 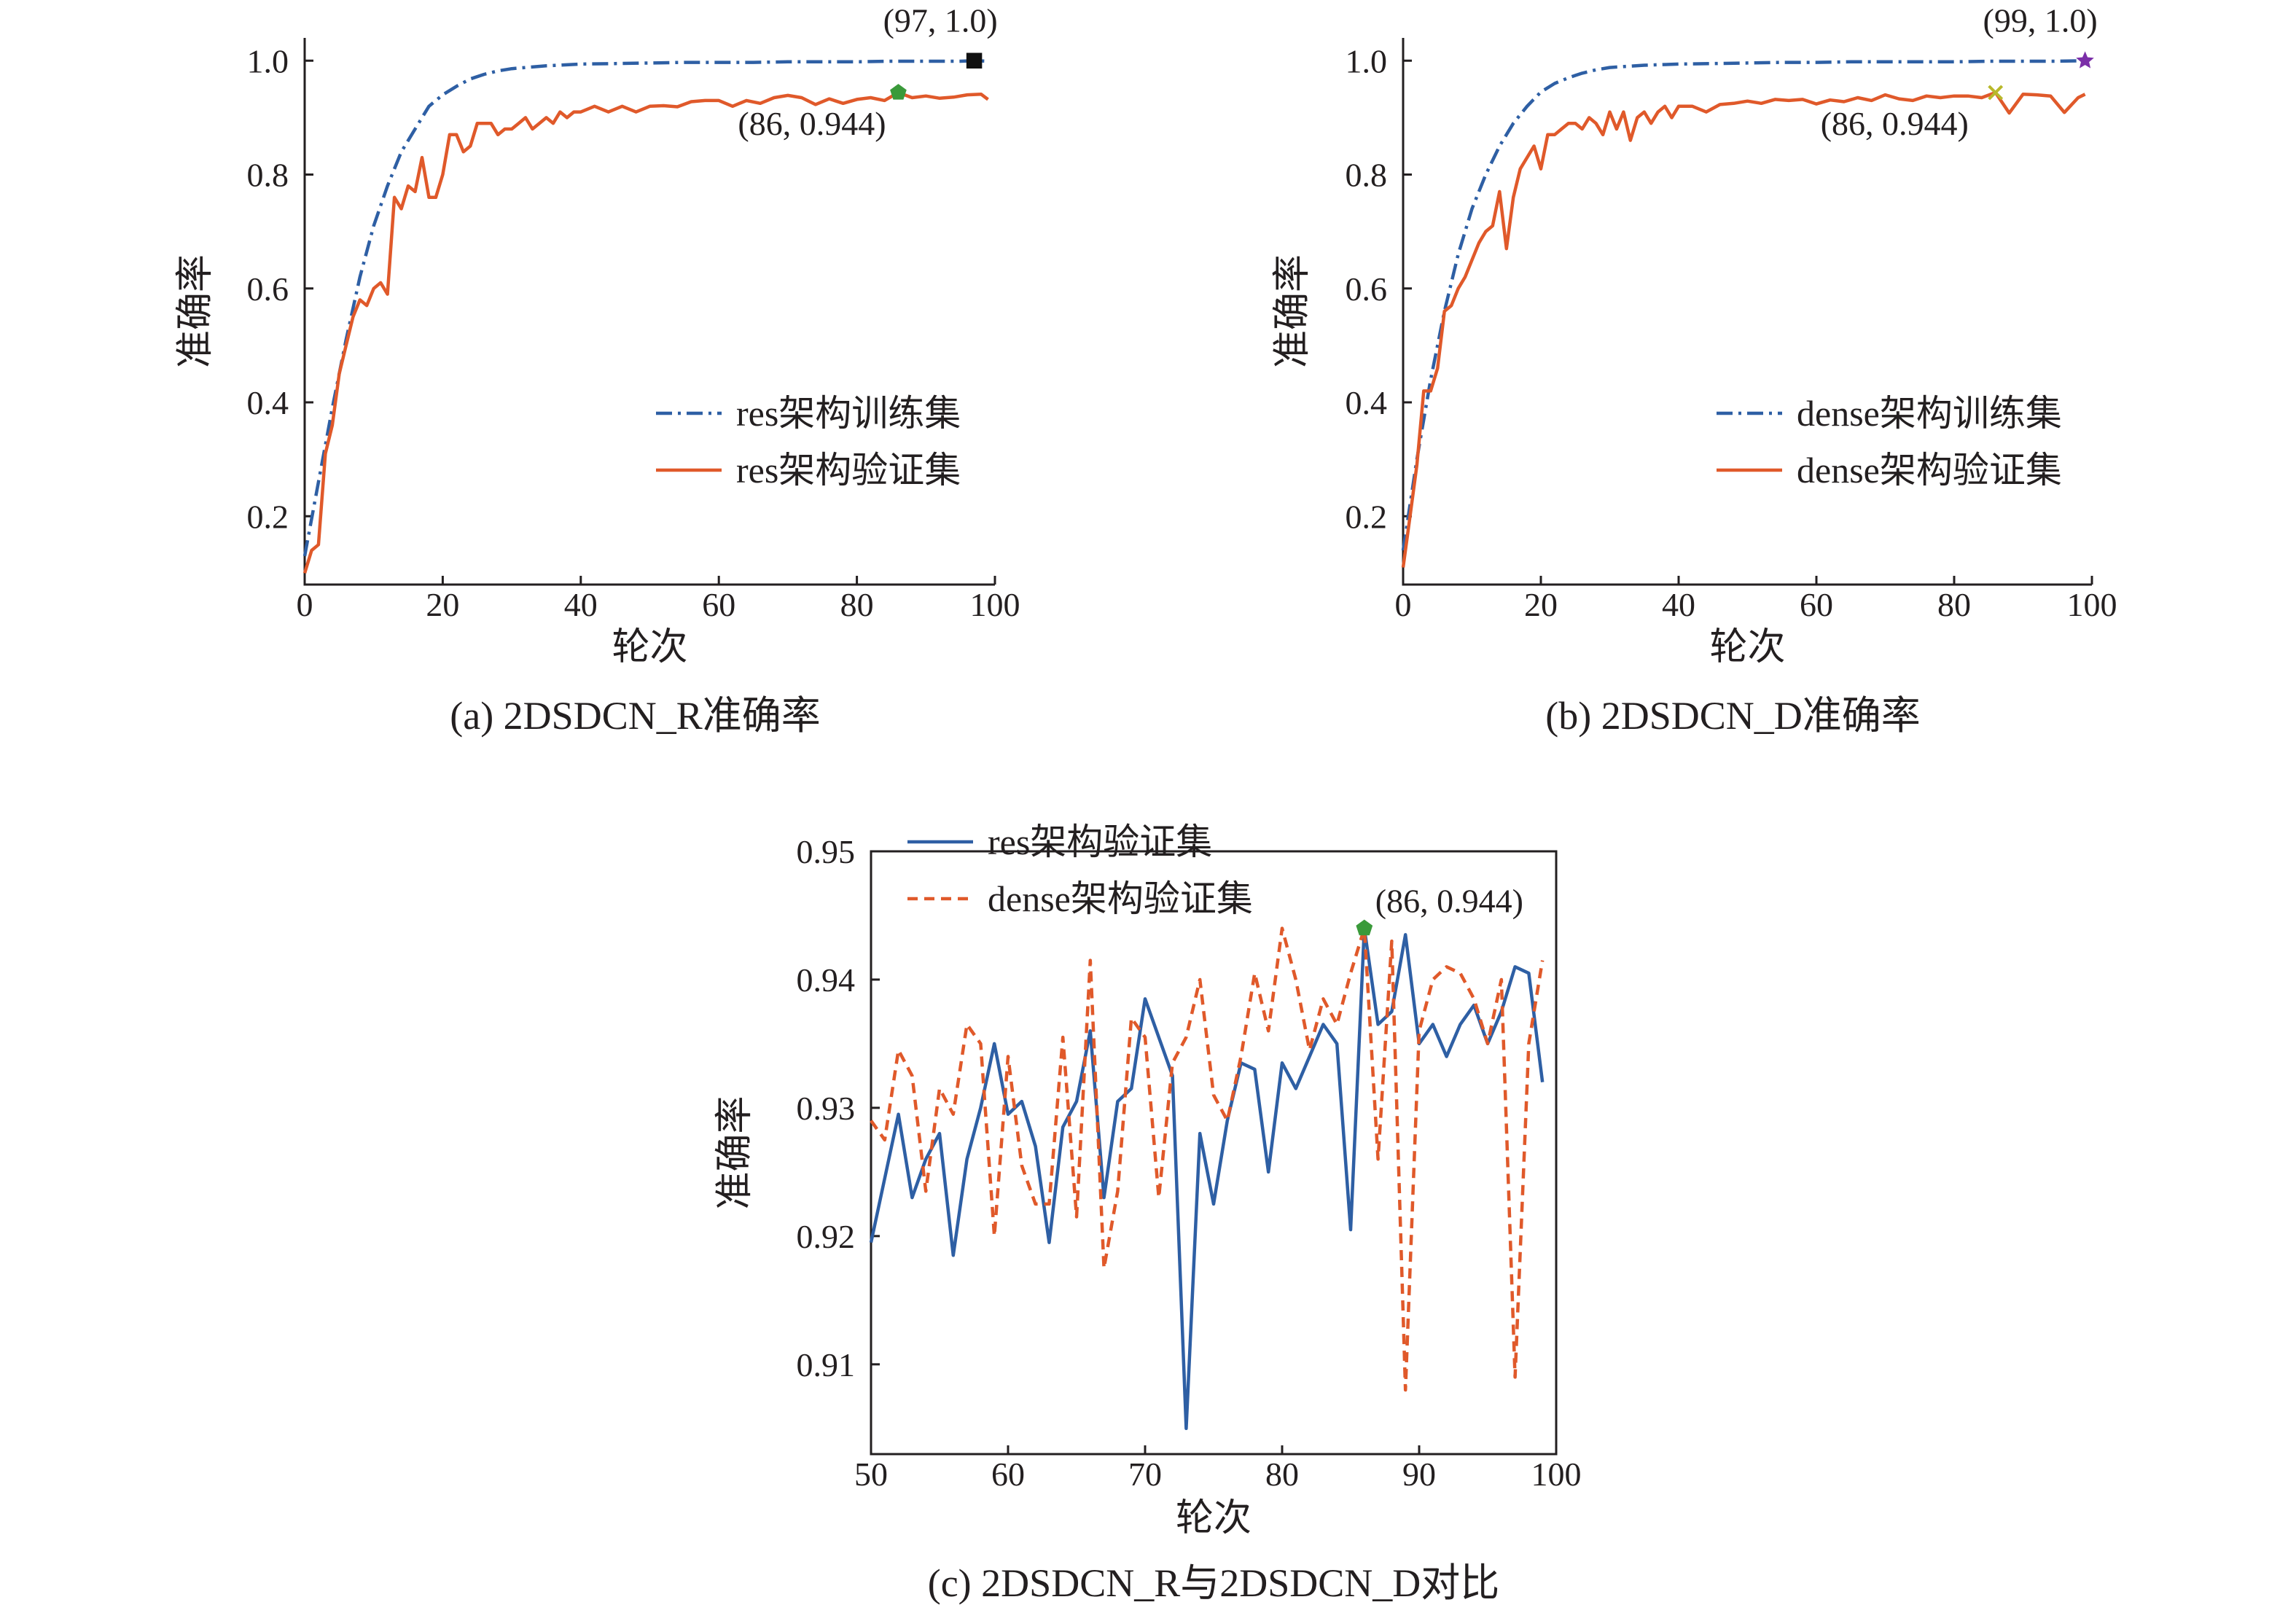 What do you see at coordinates (827, 980) in the screenshot?
I see `y-tick-label: 0.94` at bounding box center [827, 980].